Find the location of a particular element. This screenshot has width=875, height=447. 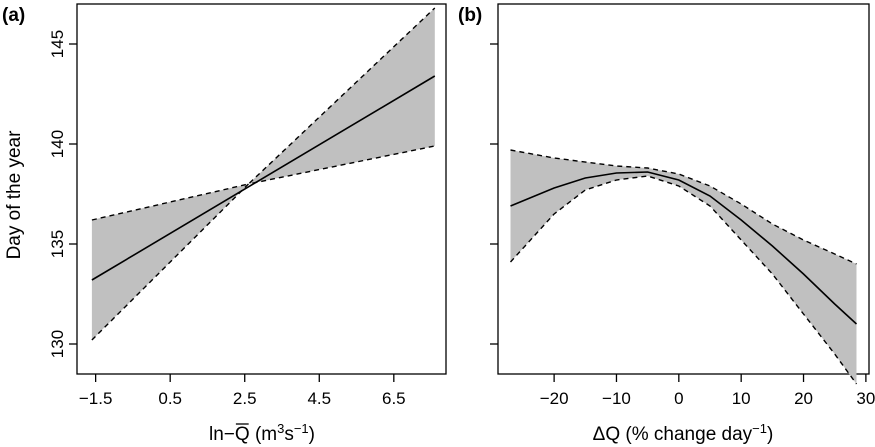

x-tick-label-b: −20 is located at coordinates (554, 398).